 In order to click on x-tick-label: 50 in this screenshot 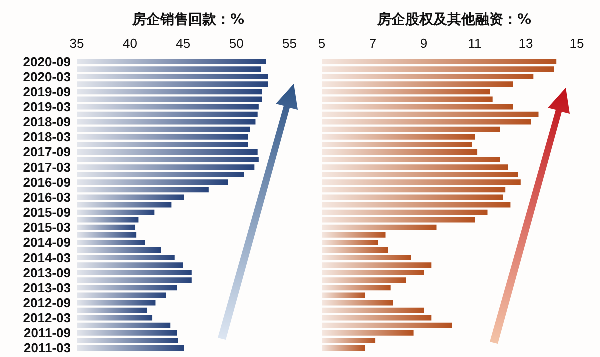, I will do `click(236, 43)`.